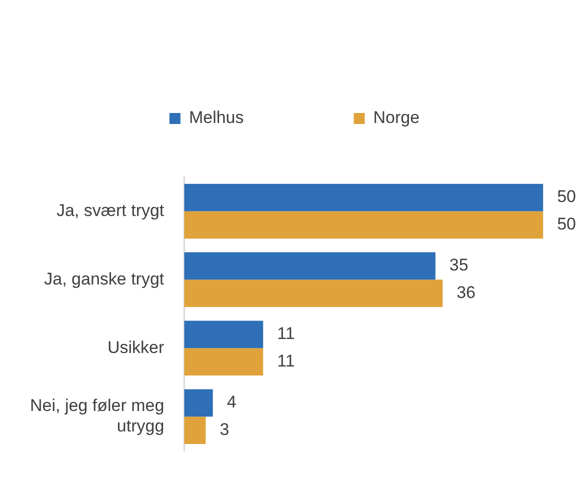  I want to click on data-label: 36, so click(466, 292).